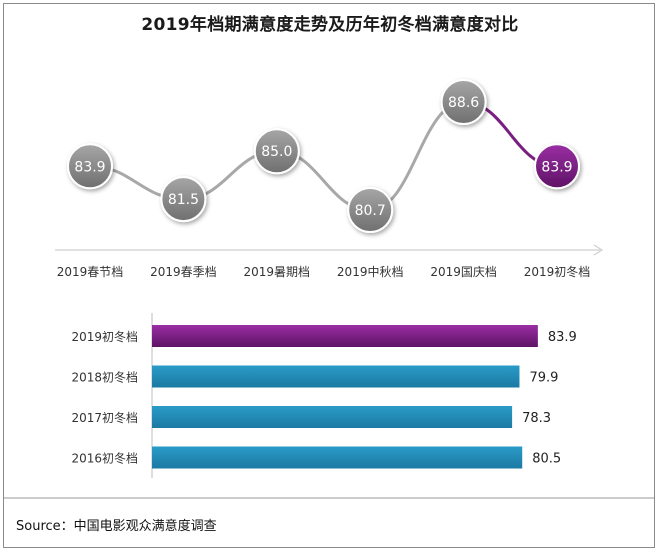 The image size is (660, 553). I want to click on bar-value-label: 80.5, so click(546, 459).